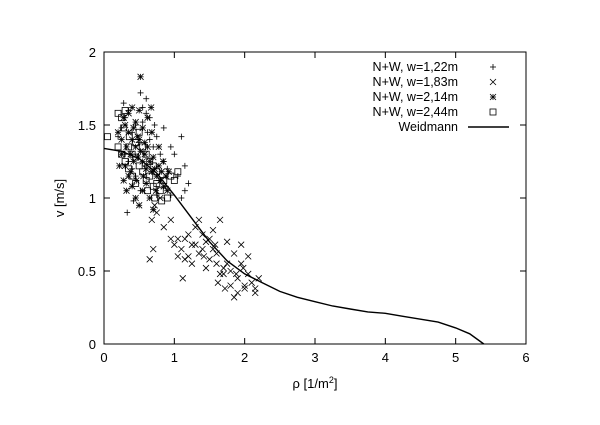 The height and width of the screenshot is (425, 600). I want to click on y-axis-label: v [m/s], so click(59, 198).